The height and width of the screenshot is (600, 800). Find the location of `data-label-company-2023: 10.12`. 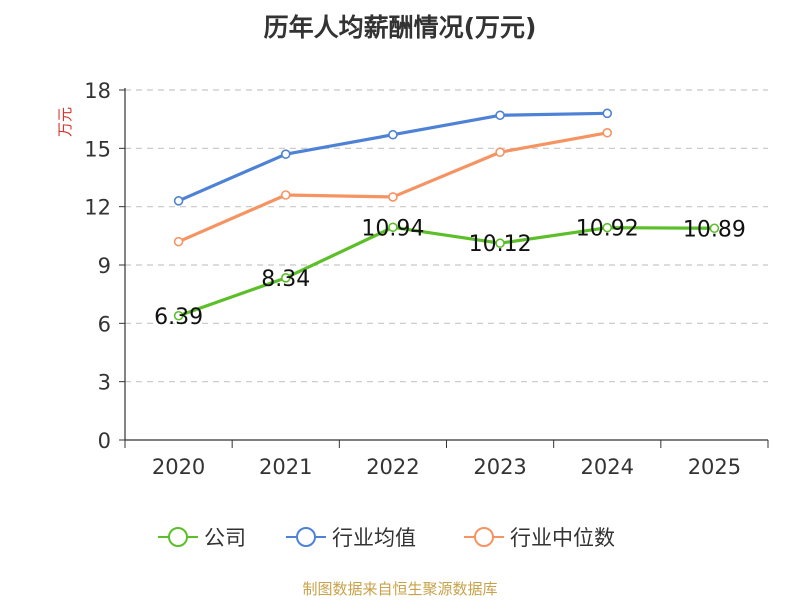

data-label-company-2023: 10.12 is located at coordinates (500, 244).